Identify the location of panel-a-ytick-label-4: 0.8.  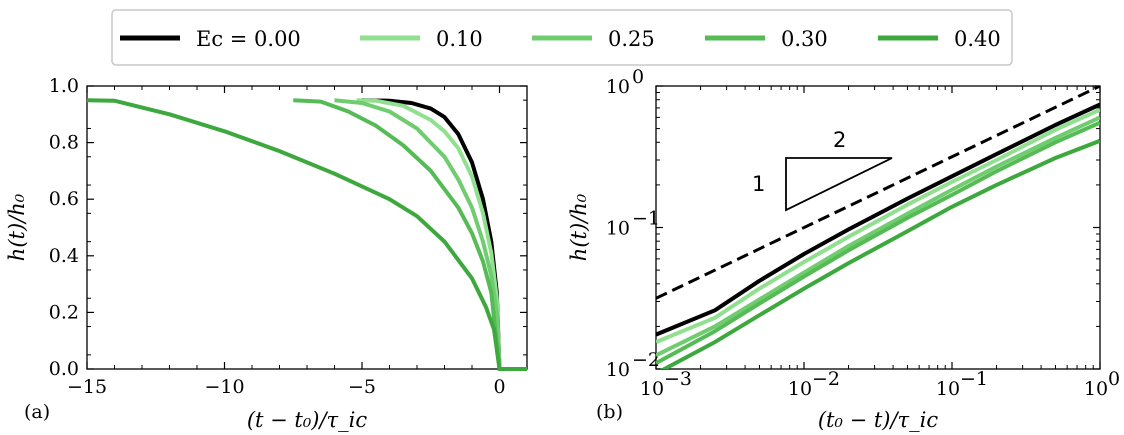
(64, 143).